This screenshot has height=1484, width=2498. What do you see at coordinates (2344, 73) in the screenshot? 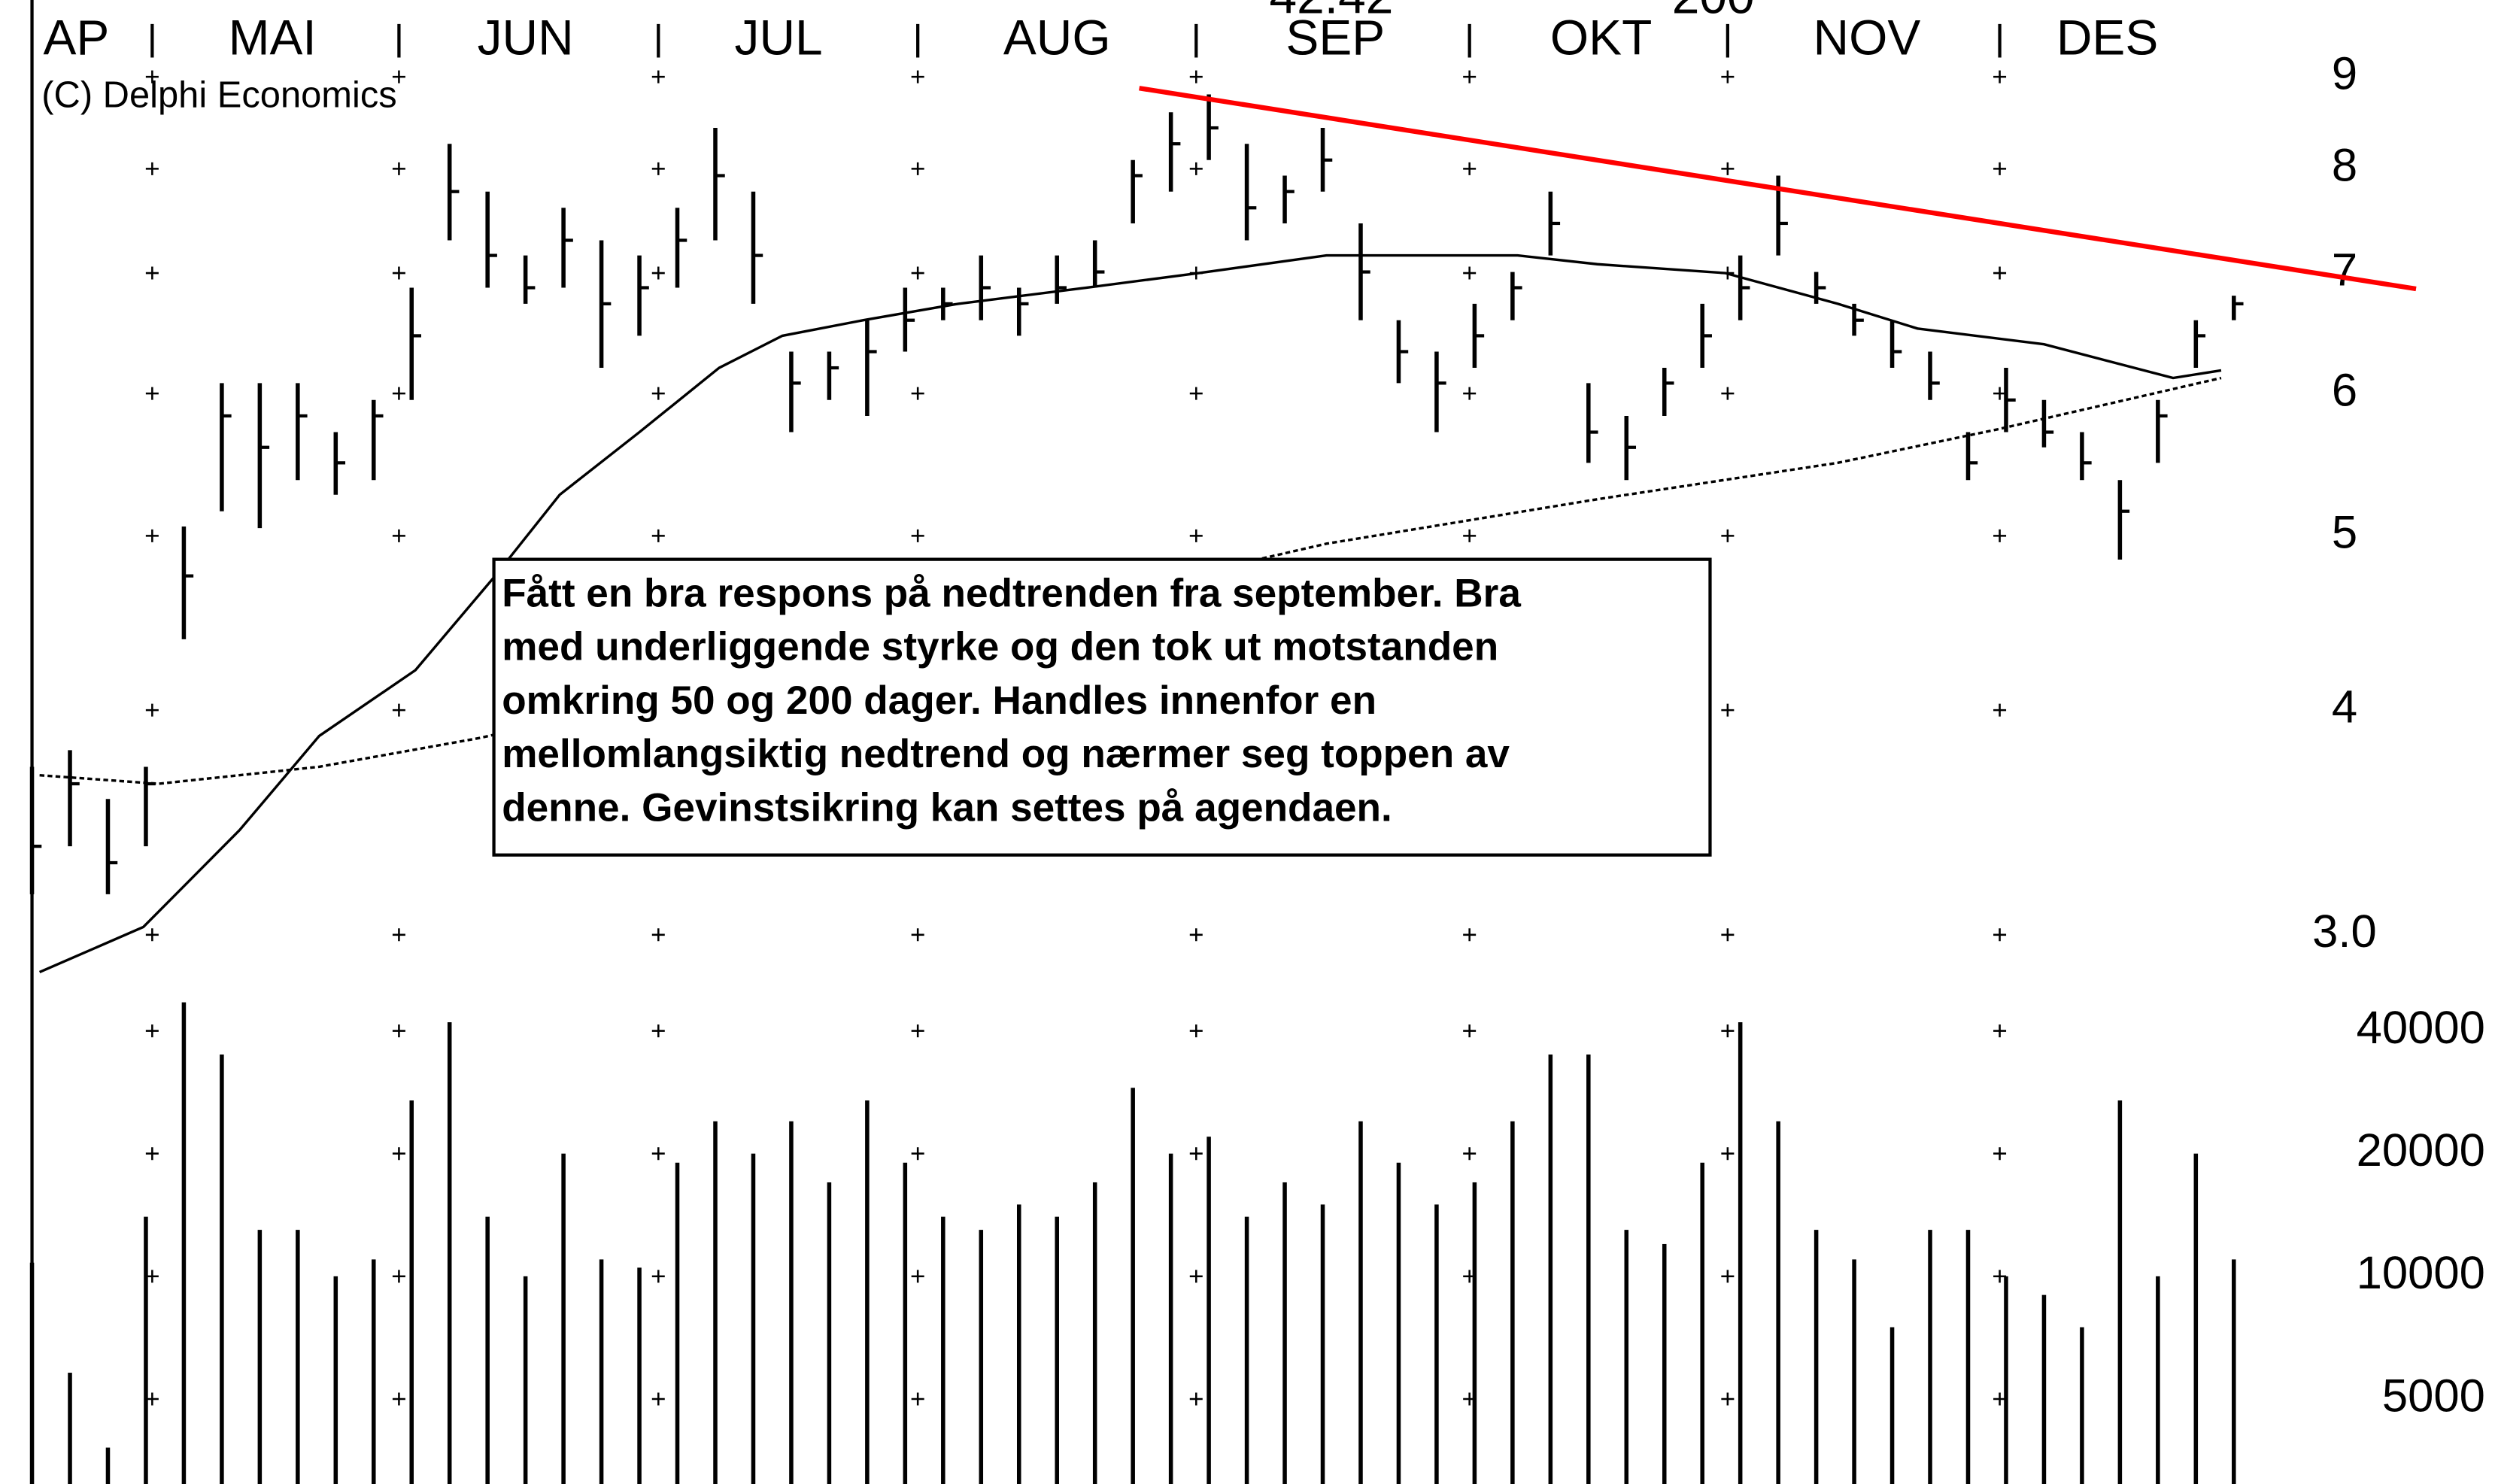
I see `y-tick-label: 9` at bounding box center [2344, 73].